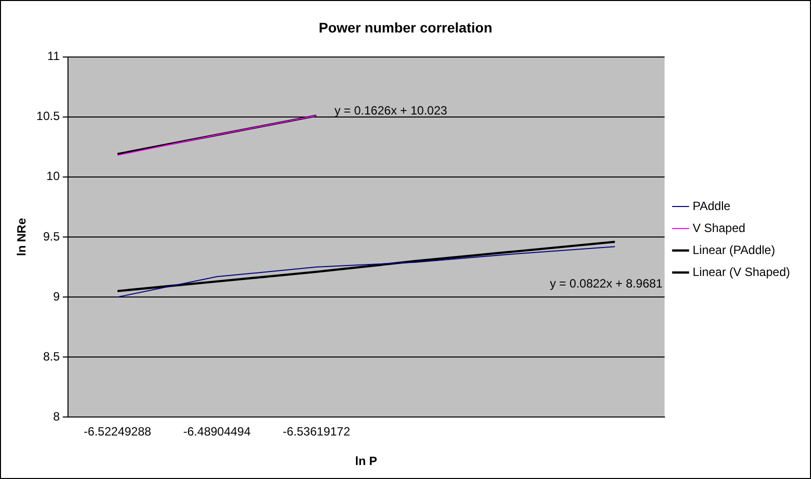 Image resolution: width=811 pixels, height=479 pixels. I want to click on y-tick-label: 8.5, so click(51, 356).